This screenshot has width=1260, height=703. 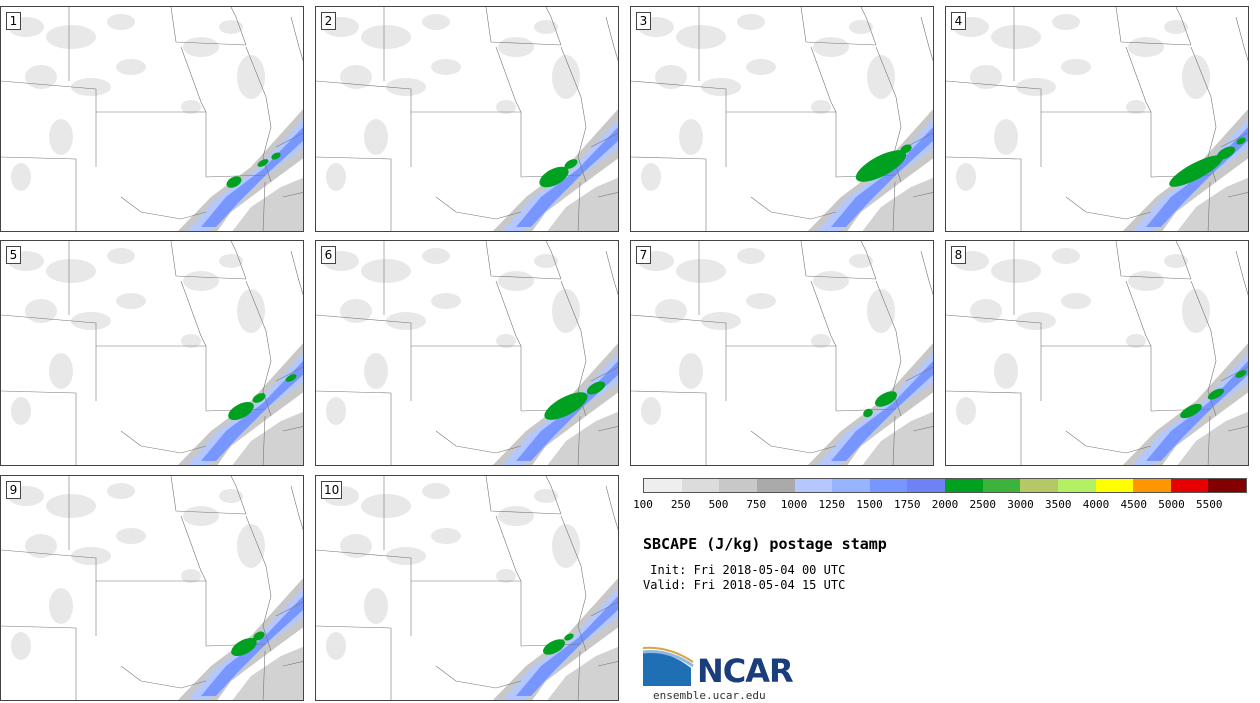 What do you see at coordinates (668, 666) in the screenshot?
I see `ncar-logo-icon` at bounding box center [668, 666].